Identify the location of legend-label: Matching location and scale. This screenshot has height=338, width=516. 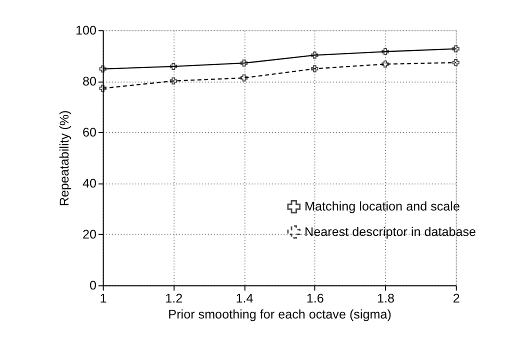
(382, 207).